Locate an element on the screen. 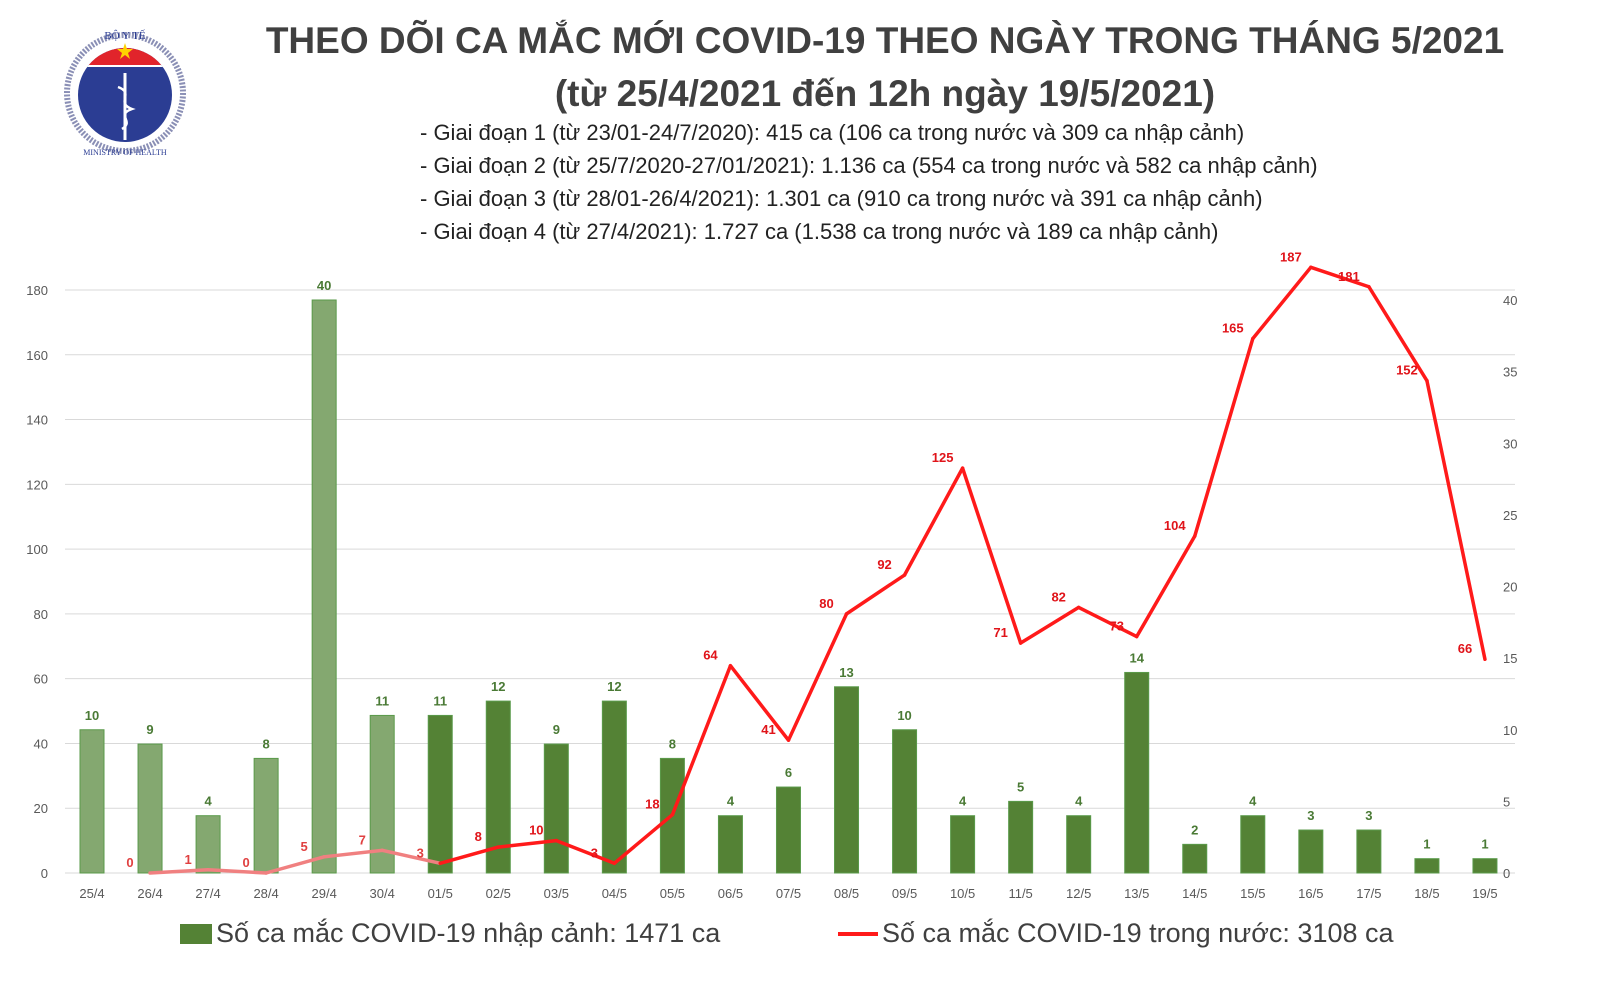  bar-data-label: 3 is located at coordinates (1310, 815).